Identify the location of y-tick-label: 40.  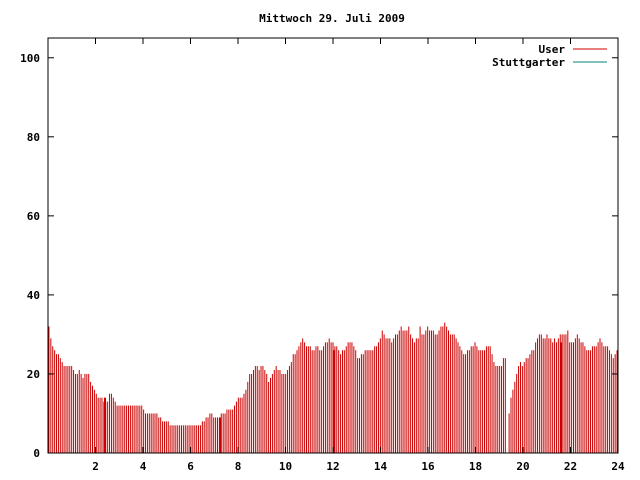
(33, 295).